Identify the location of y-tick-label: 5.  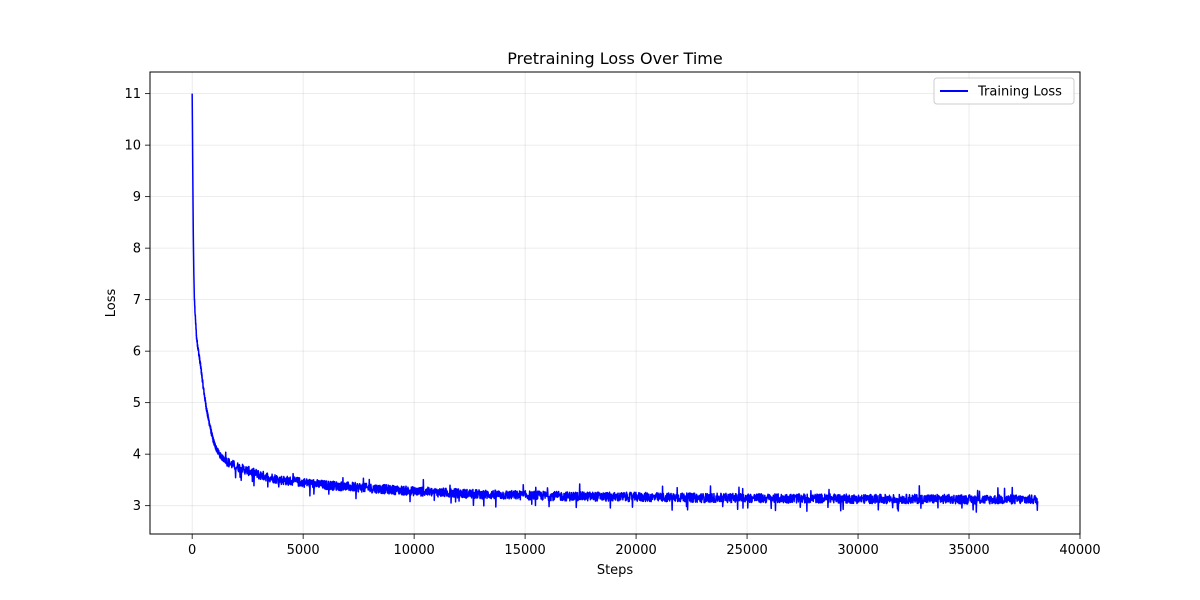
(137, 403).